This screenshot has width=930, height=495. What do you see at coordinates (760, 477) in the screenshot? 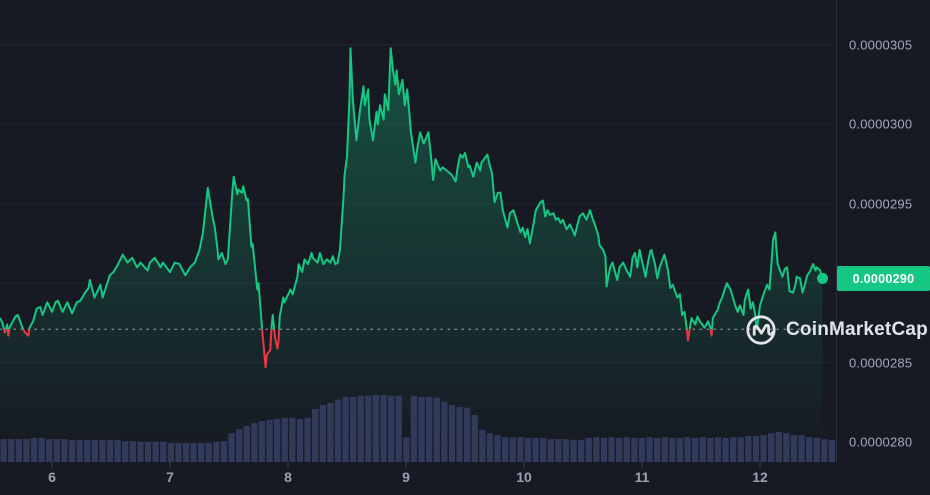
I see `x-axis-label: 12` at bounding box center [760, 477].